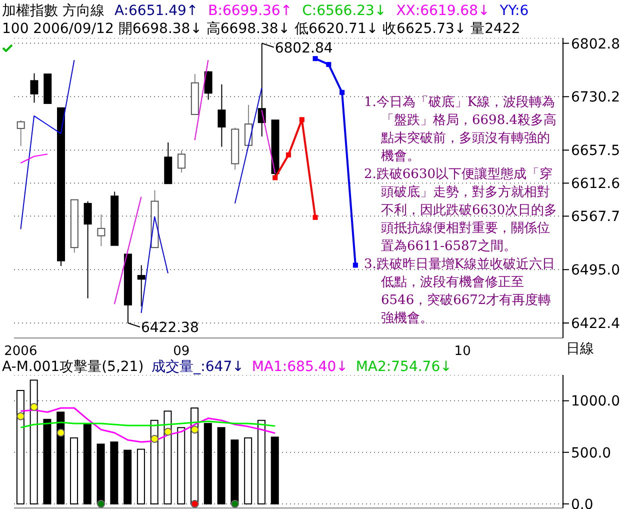 The height and width of the screenshot is (509, 636). What do you see at coordinates (169, 328) in the screenshot?
I see `annotation: 6422.38` at bounding box center [169, 328].